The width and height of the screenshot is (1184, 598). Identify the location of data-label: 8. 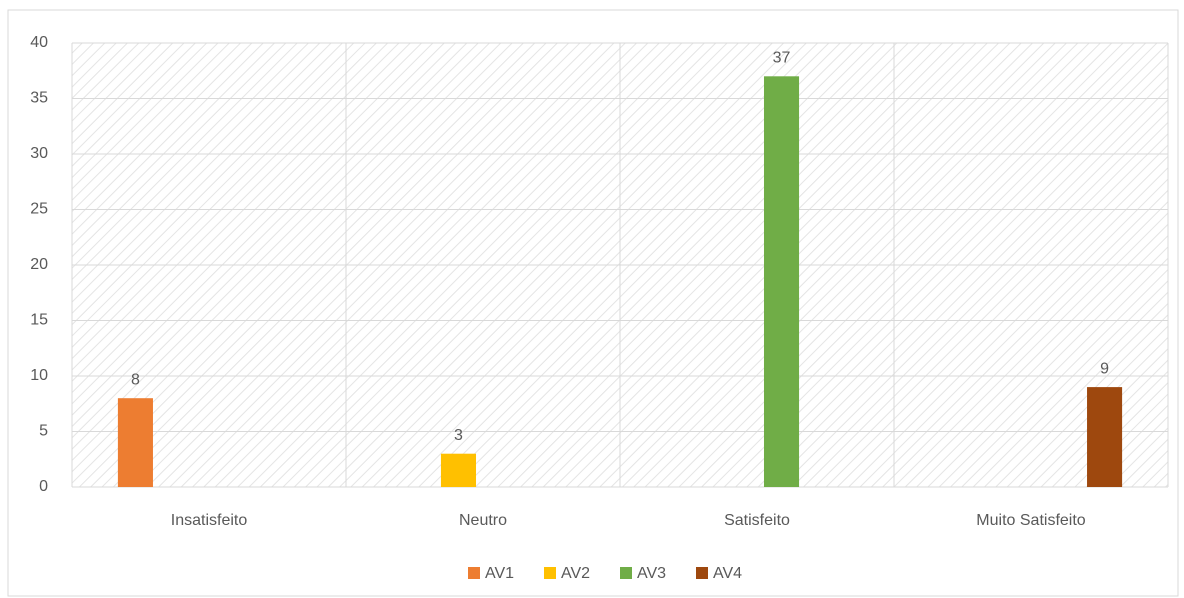
(135, 379).